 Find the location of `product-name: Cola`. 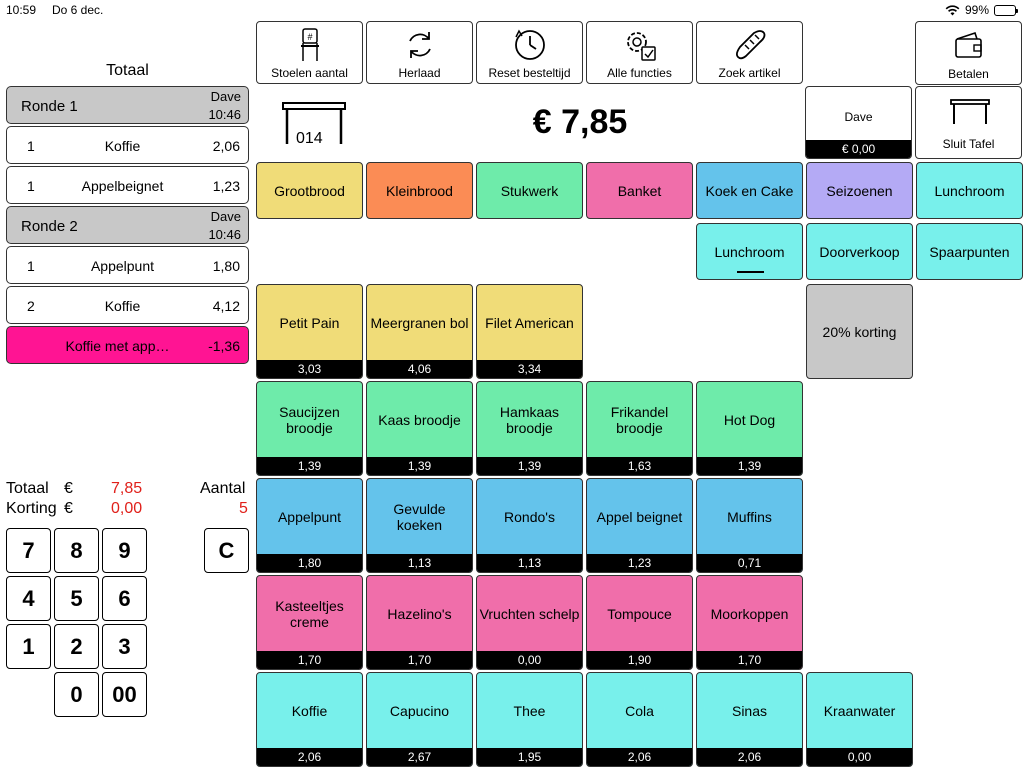

product-name: Cola is located at coordinates (639, 710).